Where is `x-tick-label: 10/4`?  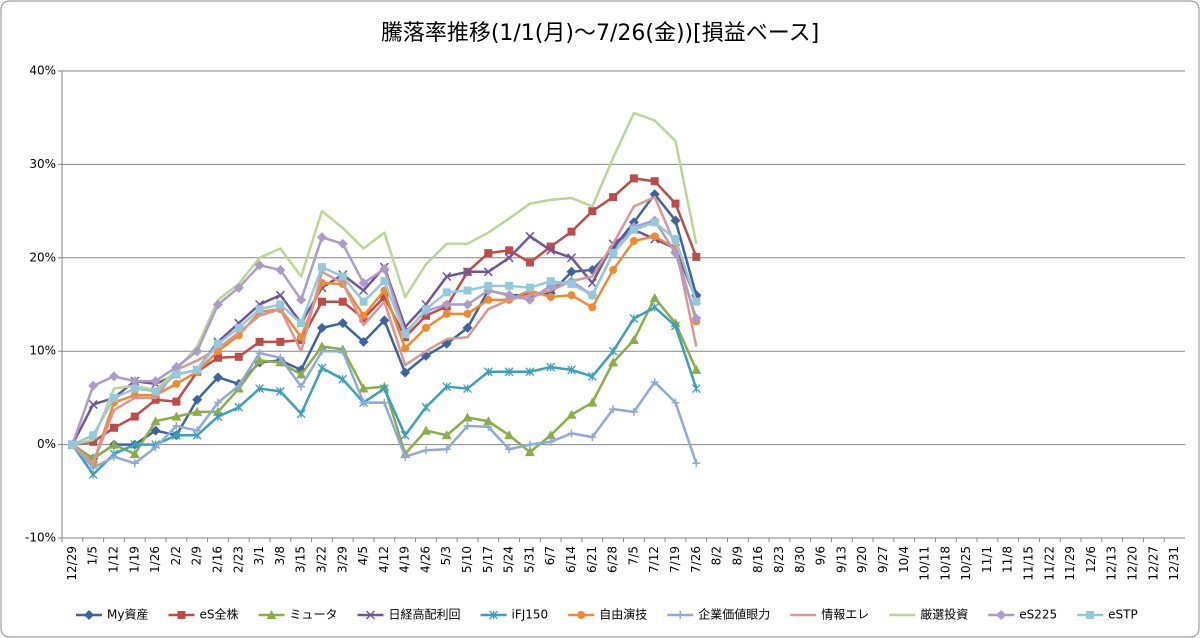 x-tick-label: 10/4 is located at coordinates (904, 559).